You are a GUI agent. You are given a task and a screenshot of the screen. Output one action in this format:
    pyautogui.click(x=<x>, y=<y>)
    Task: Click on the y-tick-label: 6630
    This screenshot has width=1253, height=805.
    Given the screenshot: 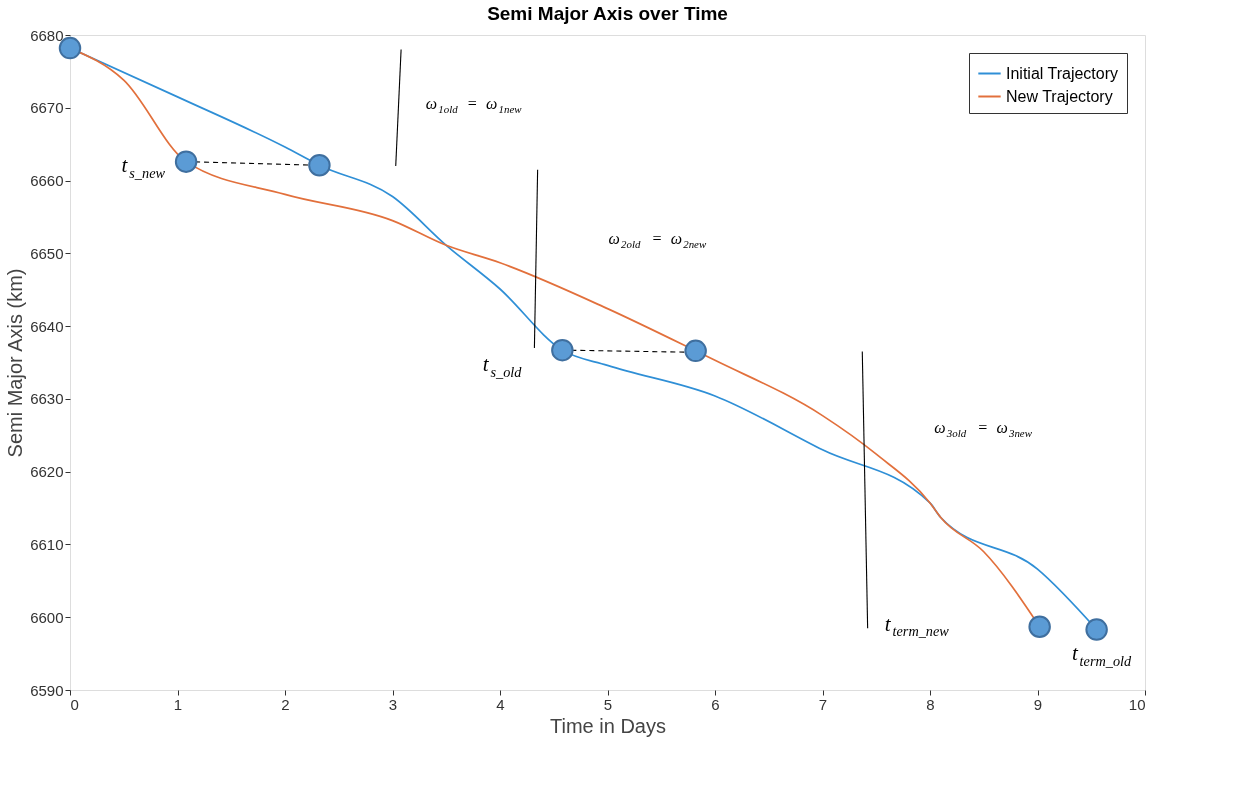 What is the action you would take?
    pyautogui.click(x=47, y=399)
    